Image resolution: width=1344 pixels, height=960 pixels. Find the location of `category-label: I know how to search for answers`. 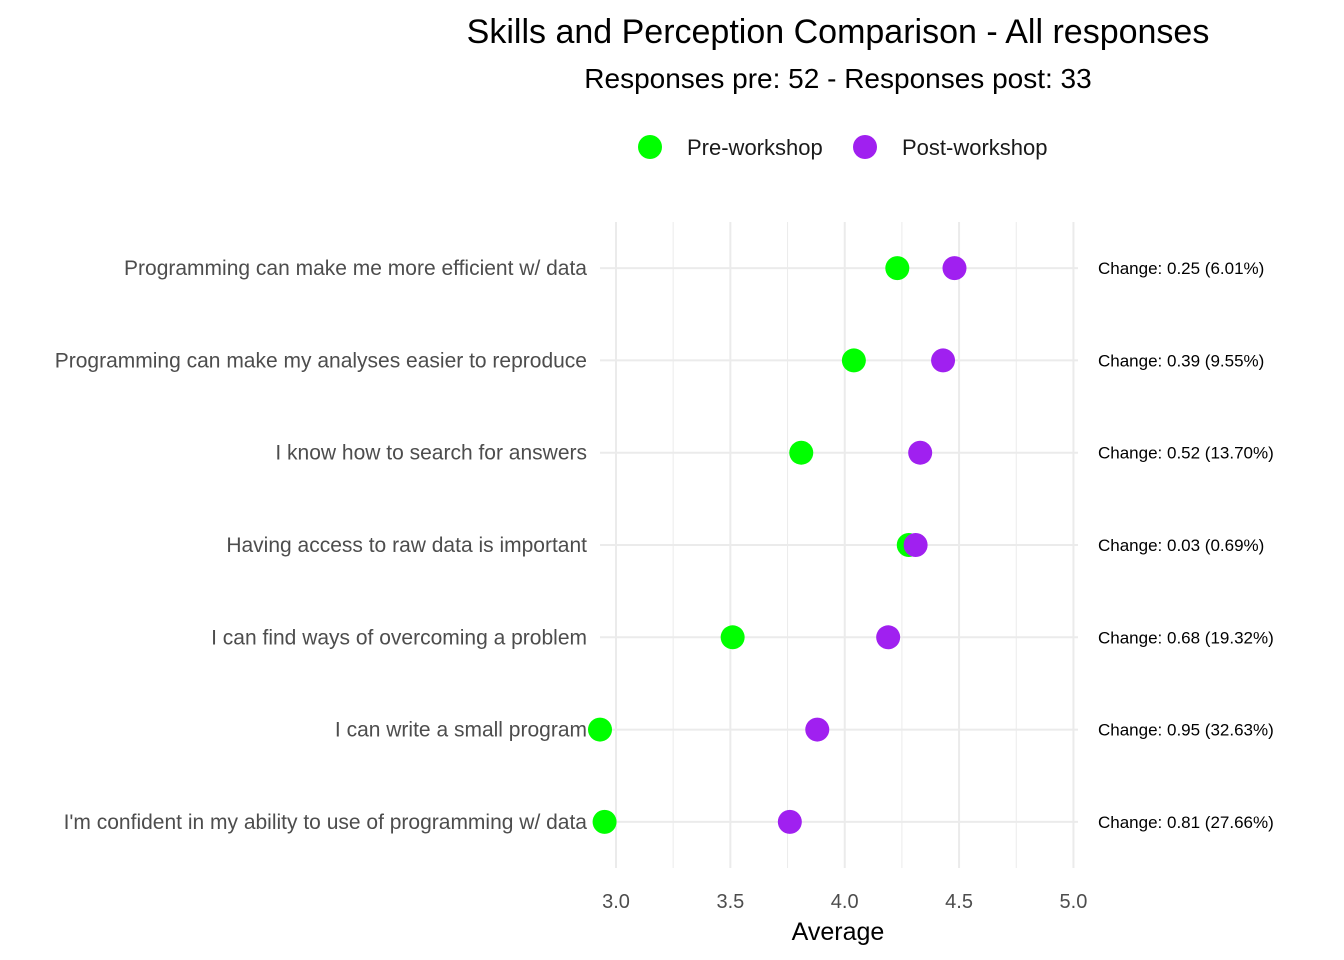

category-label: I know how to search for answers is located at coordinates (431, 453).